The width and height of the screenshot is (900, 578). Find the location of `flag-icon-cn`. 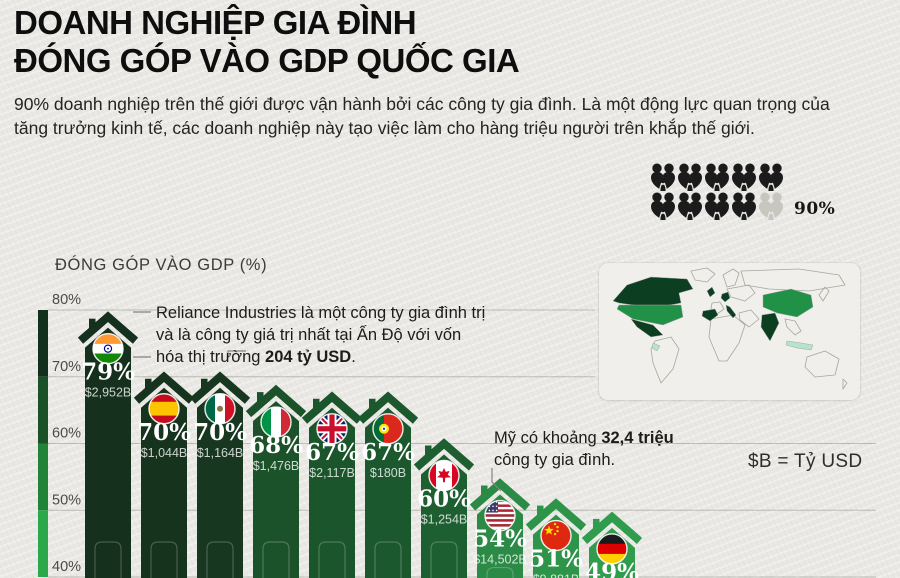

flag-icon-cn is located at coordinates (556, 535).